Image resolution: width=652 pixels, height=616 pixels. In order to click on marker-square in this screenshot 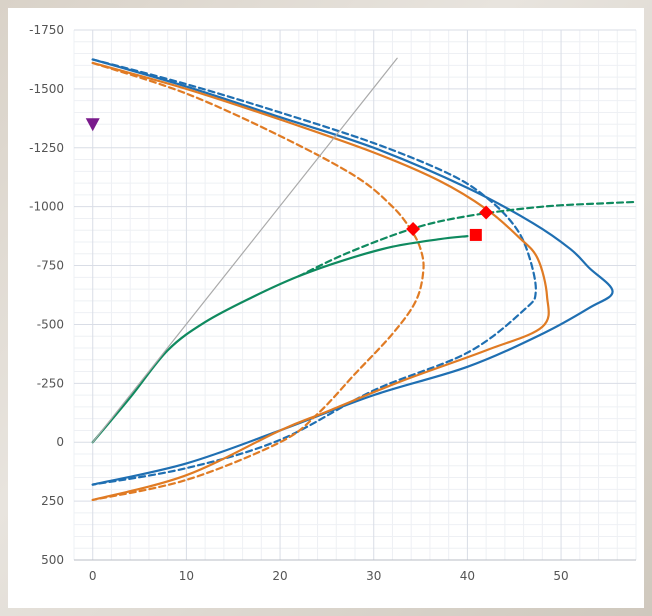, I will do `click(475, 234)`.